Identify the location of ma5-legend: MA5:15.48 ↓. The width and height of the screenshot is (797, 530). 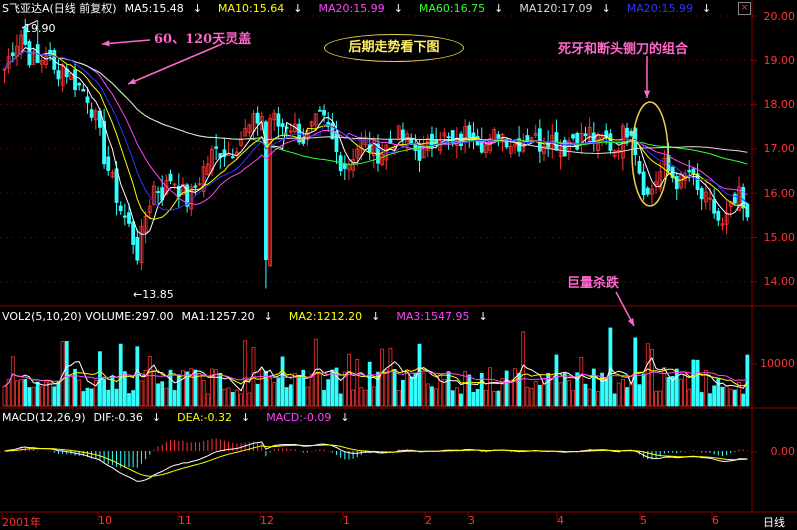
(163, 8).